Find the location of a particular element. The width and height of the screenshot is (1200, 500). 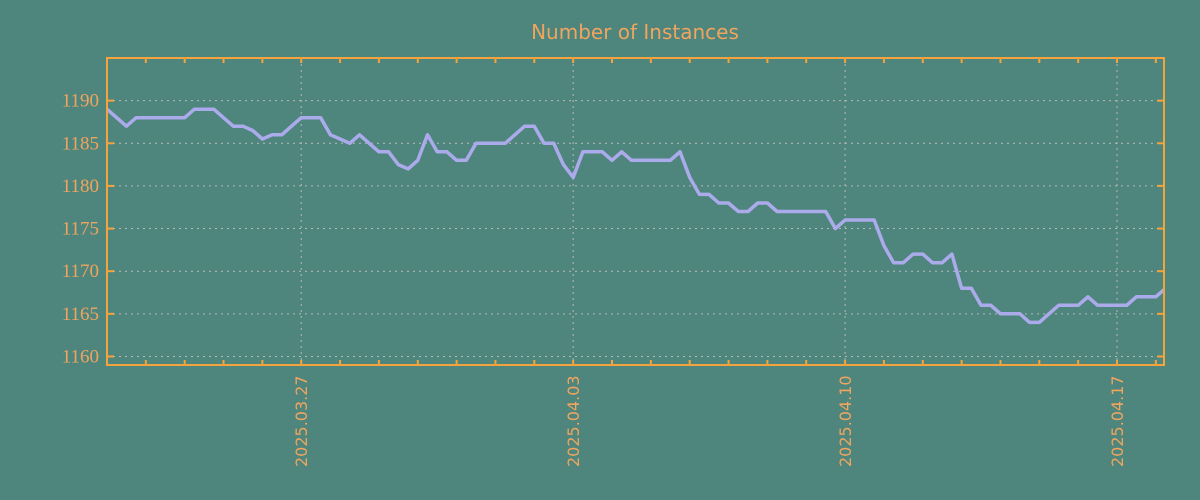

x-axis-label: 2025.04.03 is located at coordinates (573, 421).